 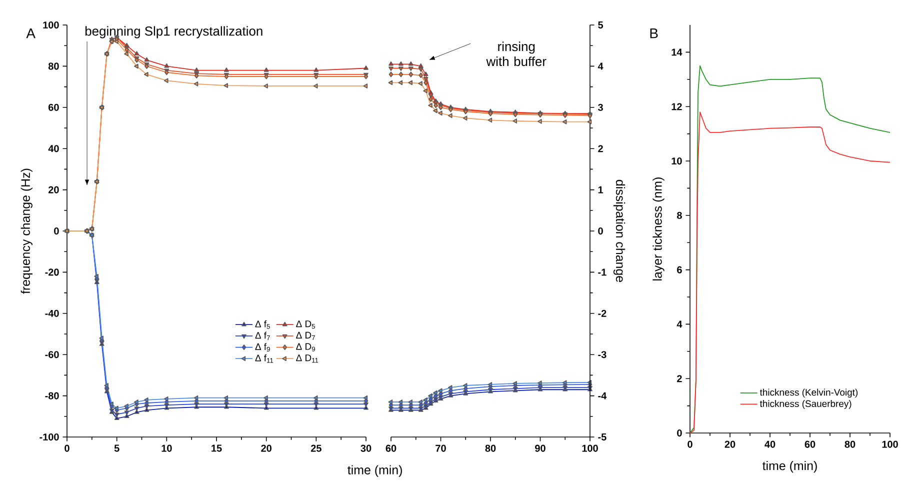 What do you see at coordinates (53, 148) in the screenshot?
I see `y-tick-label: 40` at bounding box center [53, 148].